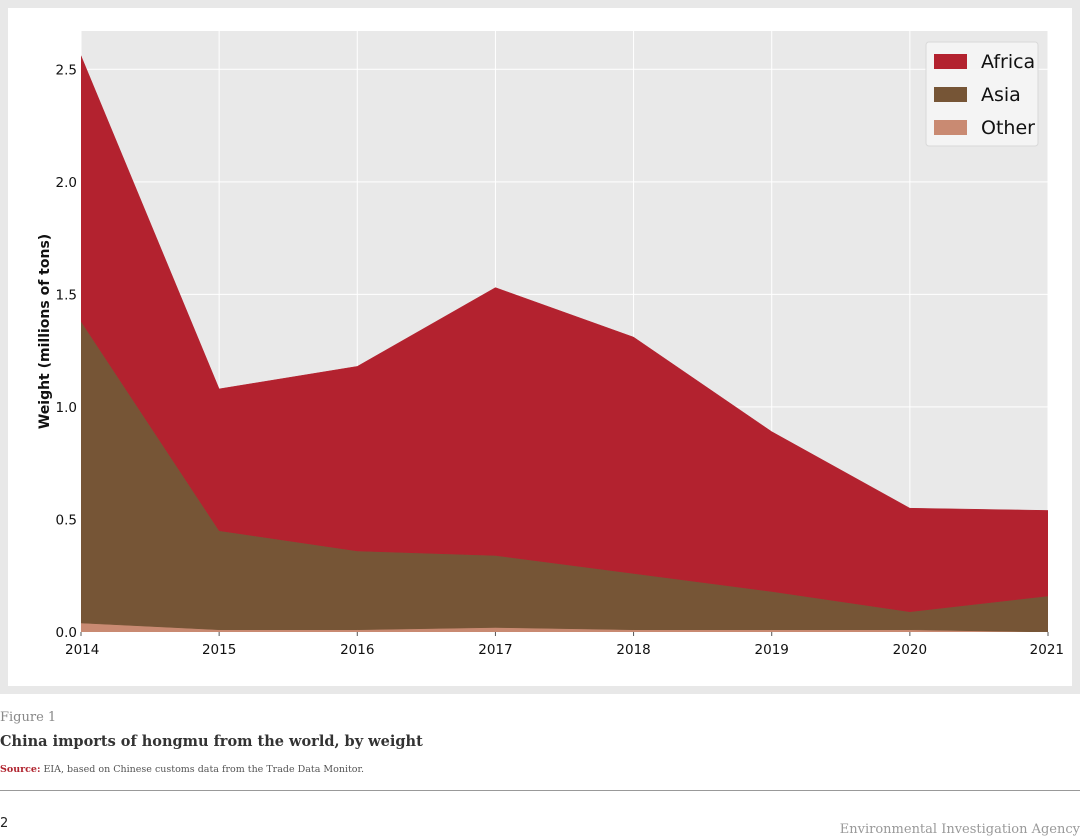  What do you see at coordinates (633, 650) in the screenshot?
I see `x-tick-label: 2018` at bounding box center [633, 650].